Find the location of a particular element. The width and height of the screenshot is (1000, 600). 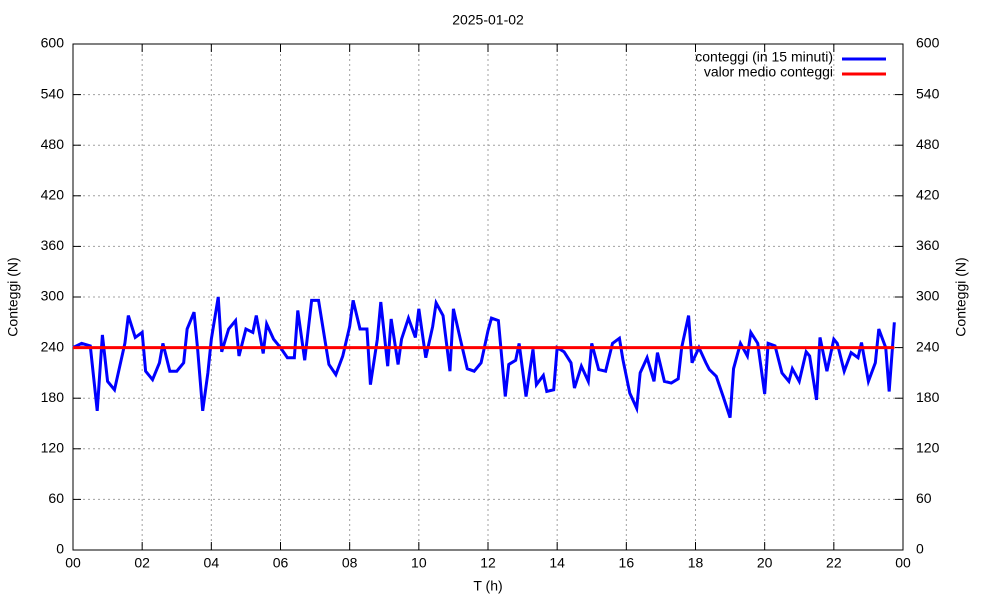

y2-tick-label: 360 is located at coordinates (928, 245).